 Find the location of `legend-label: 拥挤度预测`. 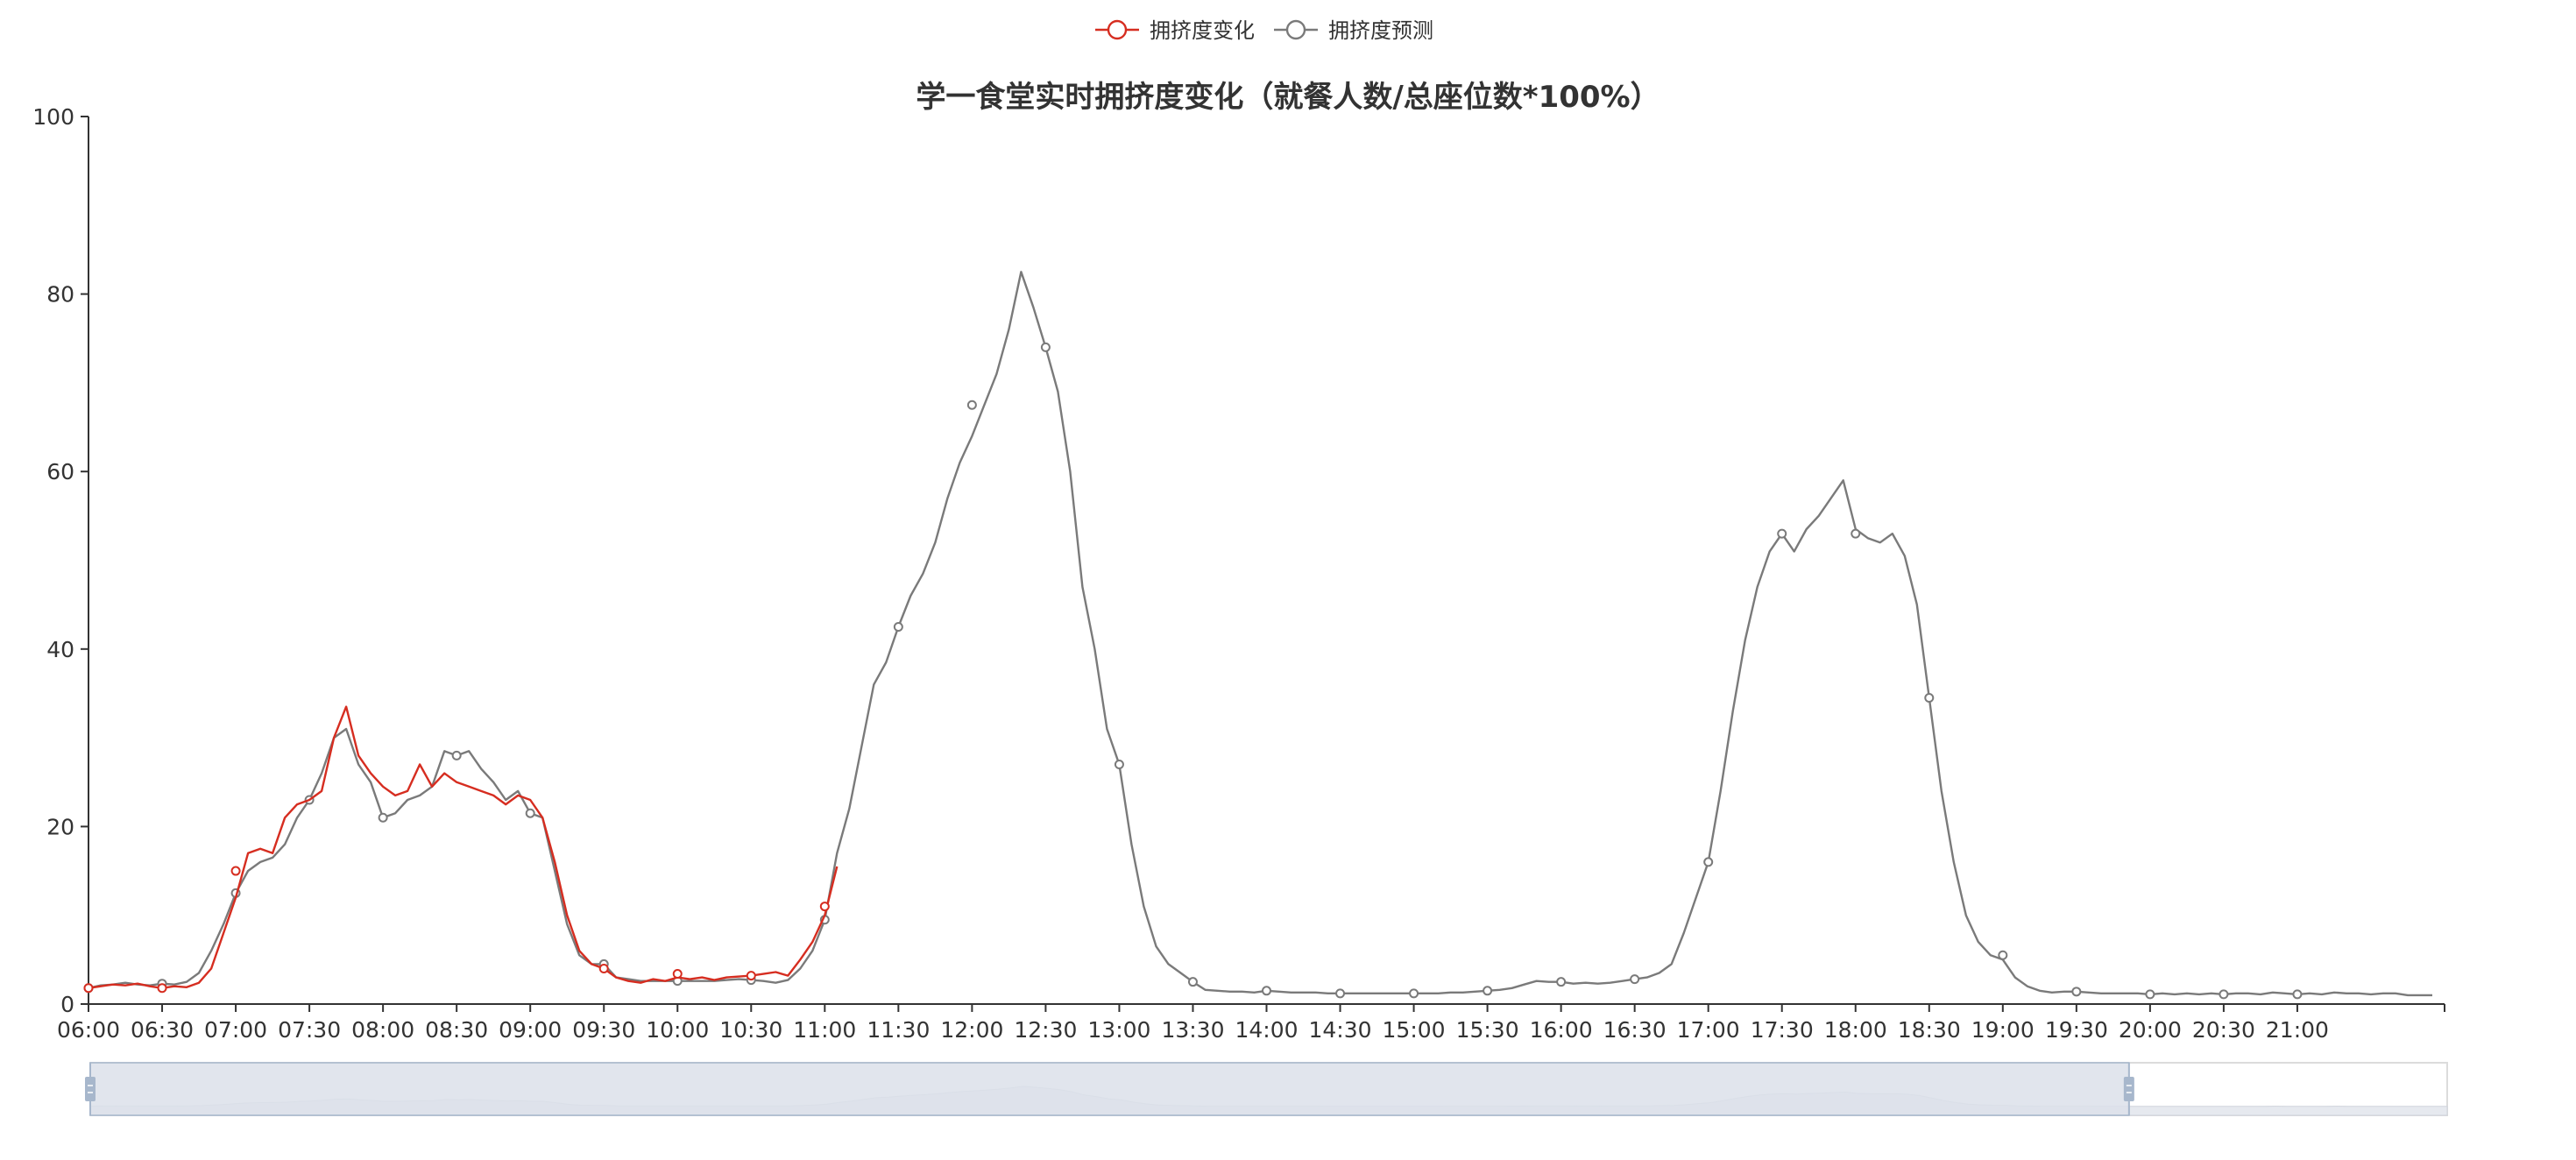

legend-label: 拥挤度预测 is located at coordinates (1380, 30).